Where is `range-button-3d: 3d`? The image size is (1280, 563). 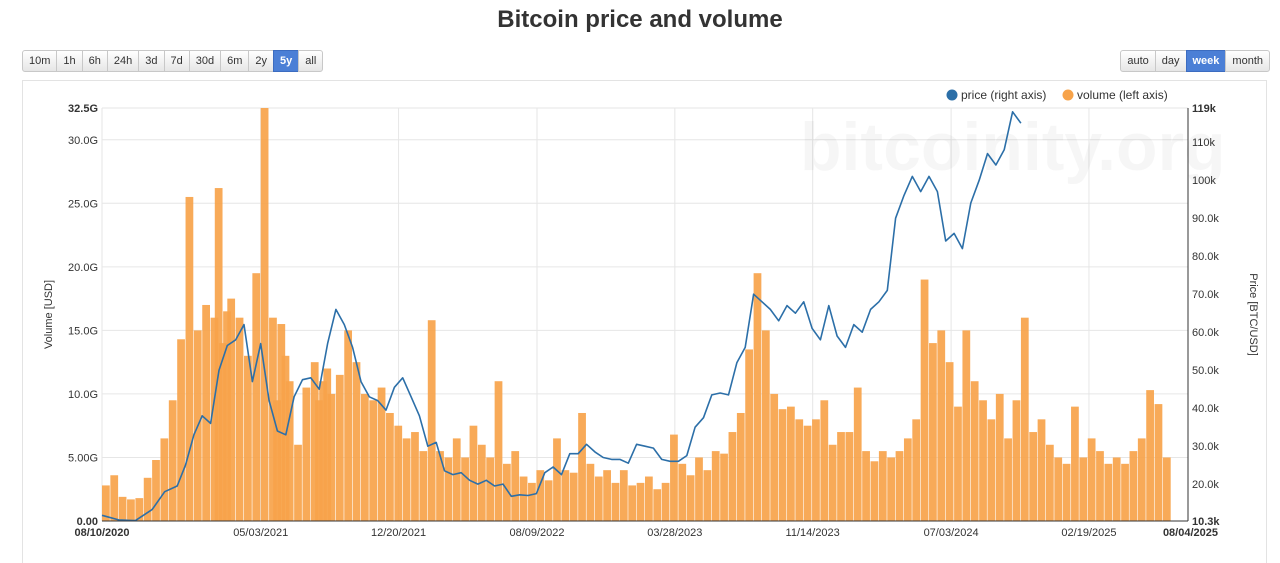
range-button-3d: 3d is located at coordinates (151, 61).